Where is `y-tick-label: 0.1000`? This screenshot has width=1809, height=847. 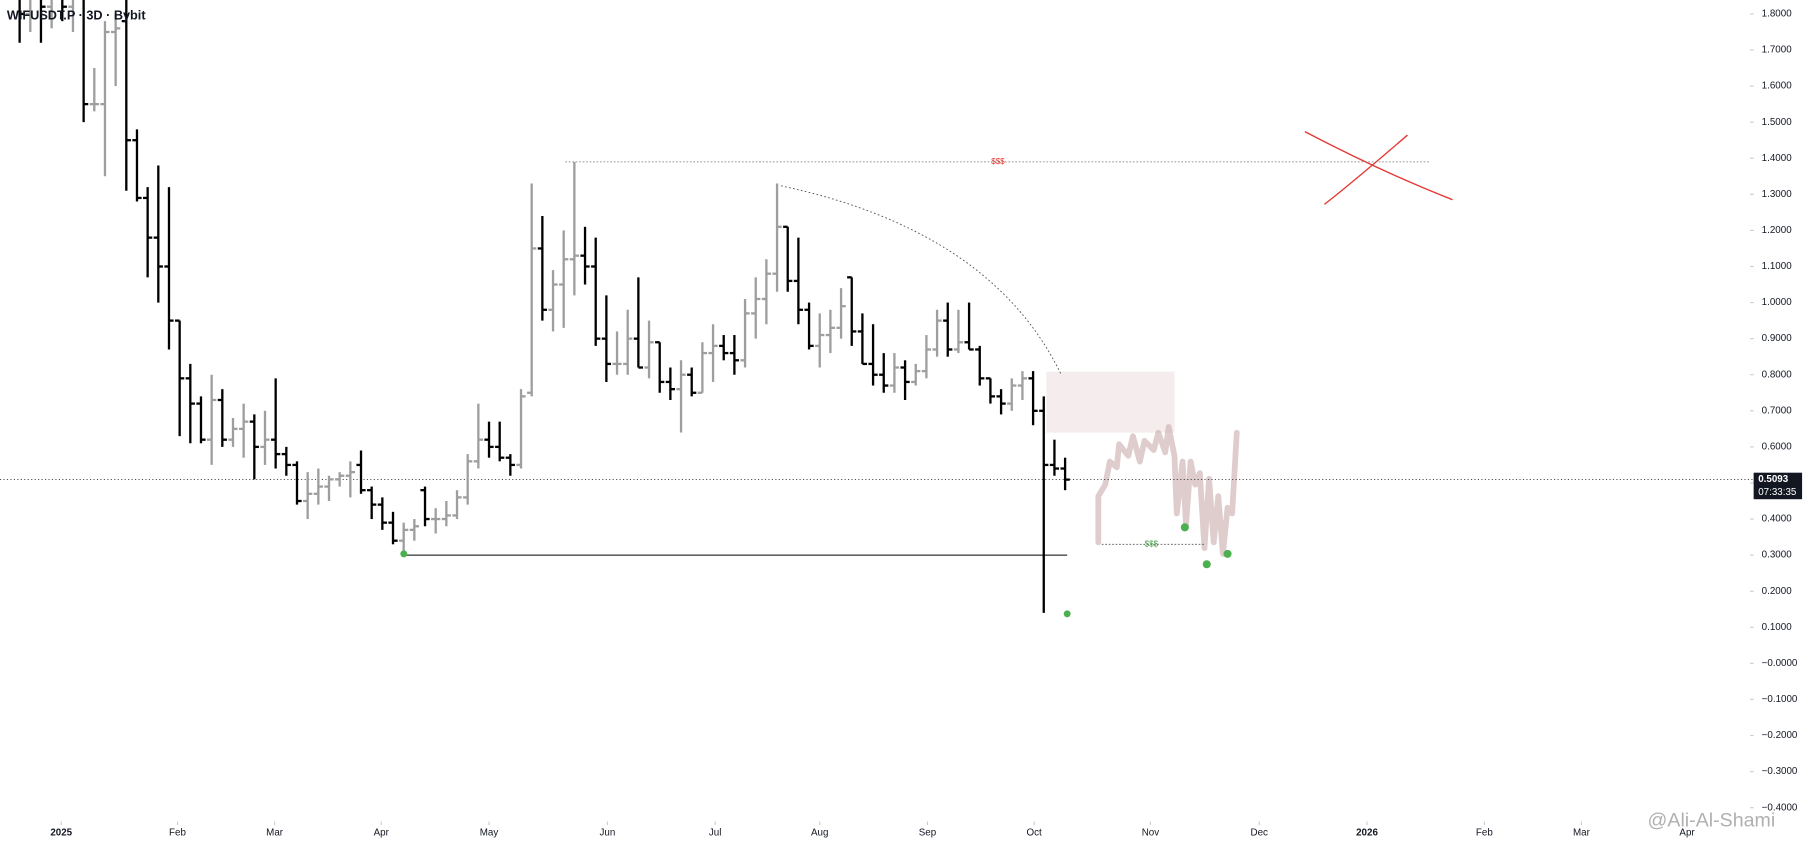
y-tick-label: 0.1000 is located at coordinates (1777, 627).